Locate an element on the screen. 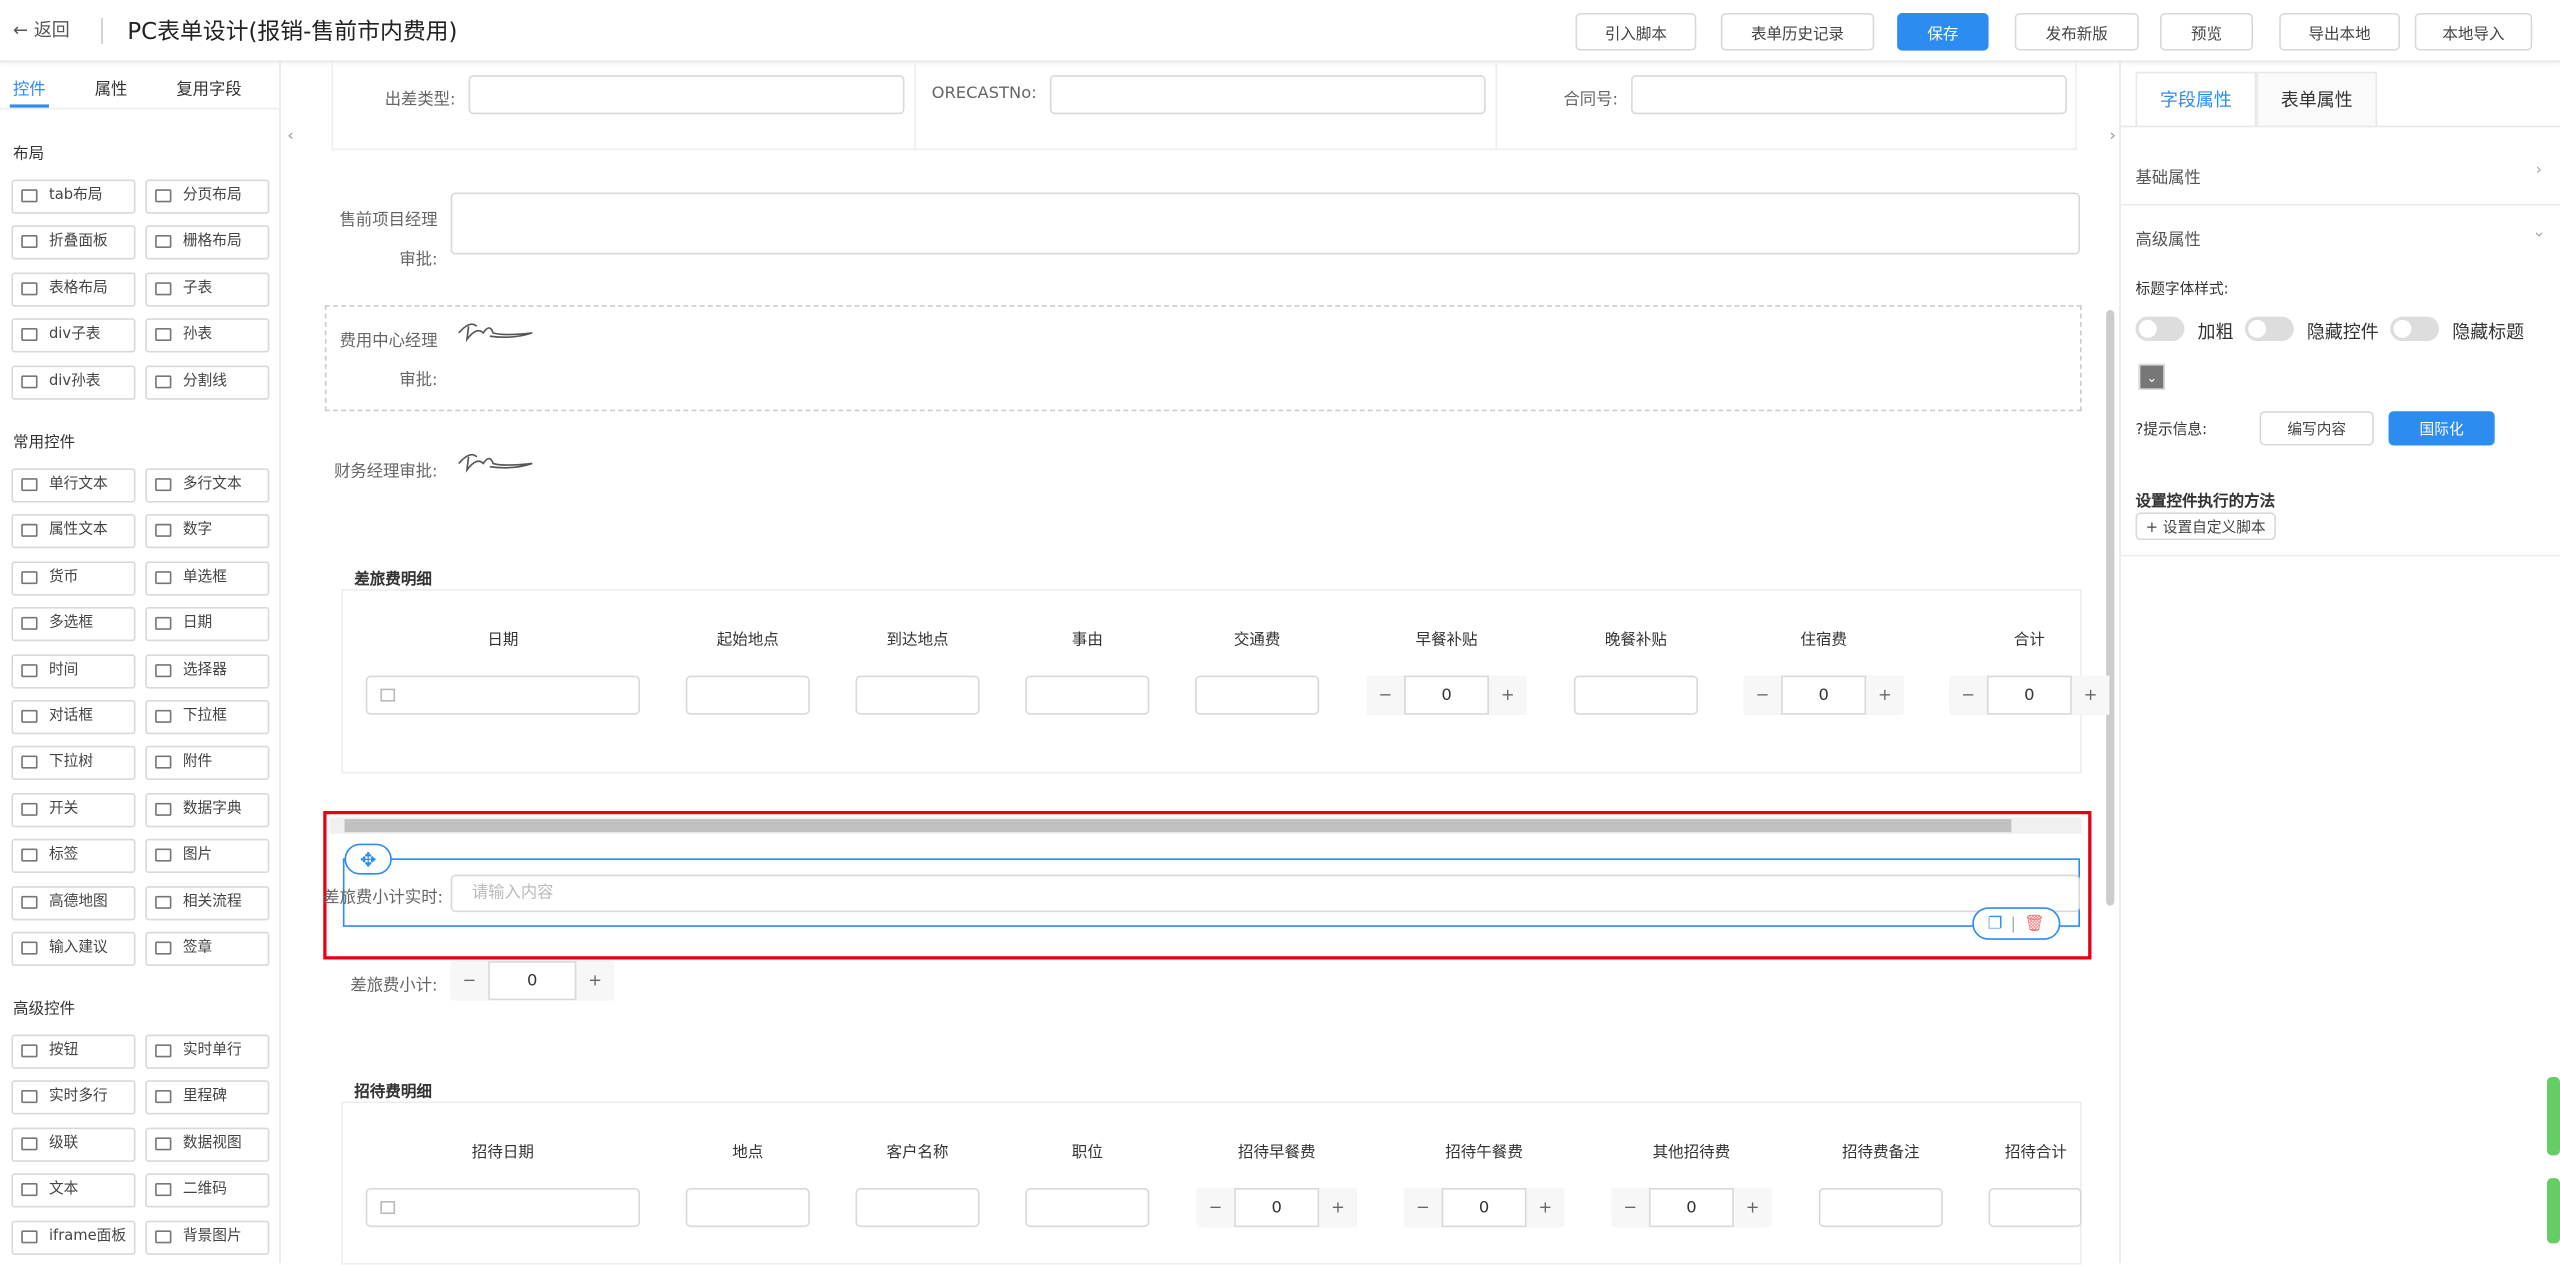  left-tab: 复用字段 is located at coordinates (209, 90).